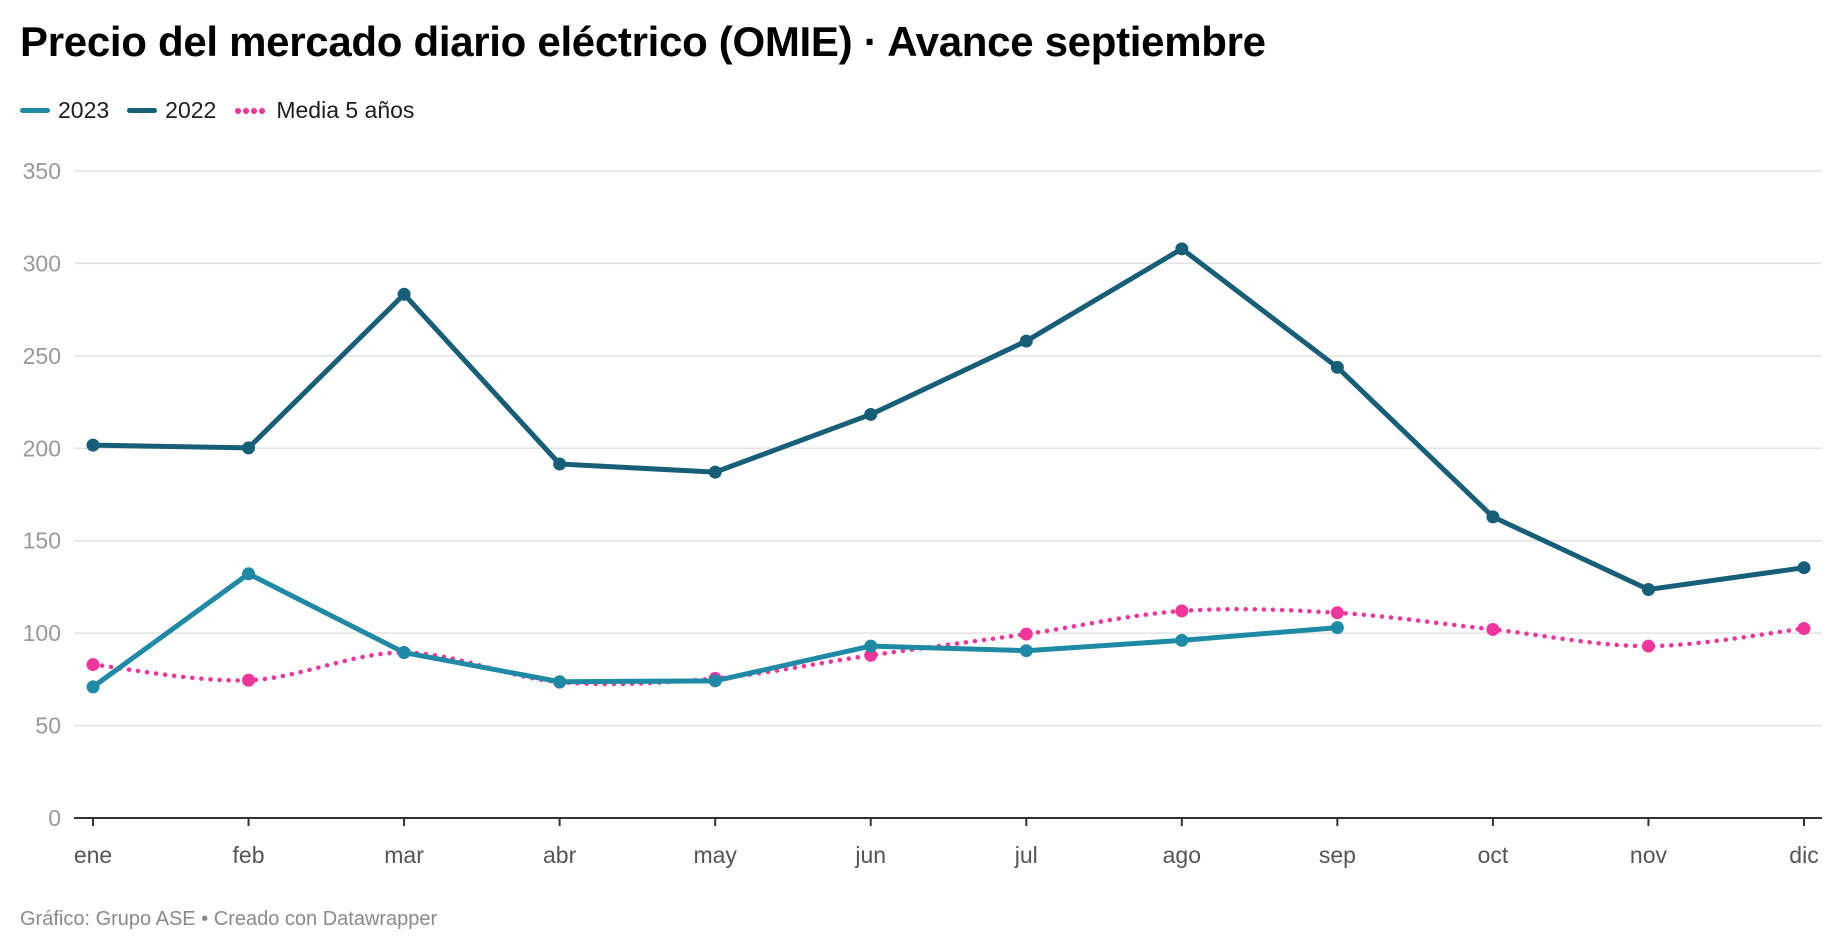 The image size is (1840, 952). Describe the element at coordinates (871, 414) in the screenshot. I see `point-2022-jun` at that location.